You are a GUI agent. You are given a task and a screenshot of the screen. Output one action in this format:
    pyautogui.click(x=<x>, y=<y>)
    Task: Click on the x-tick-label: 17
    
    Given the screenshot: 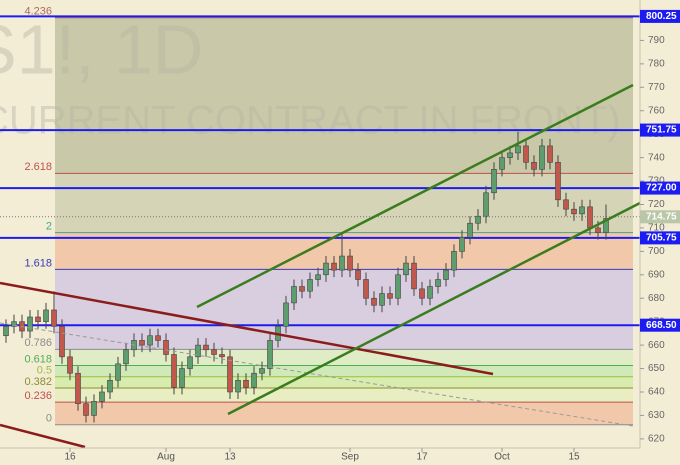 What is the action you would take?
    pyautogui.click(x=422, y=457)
    